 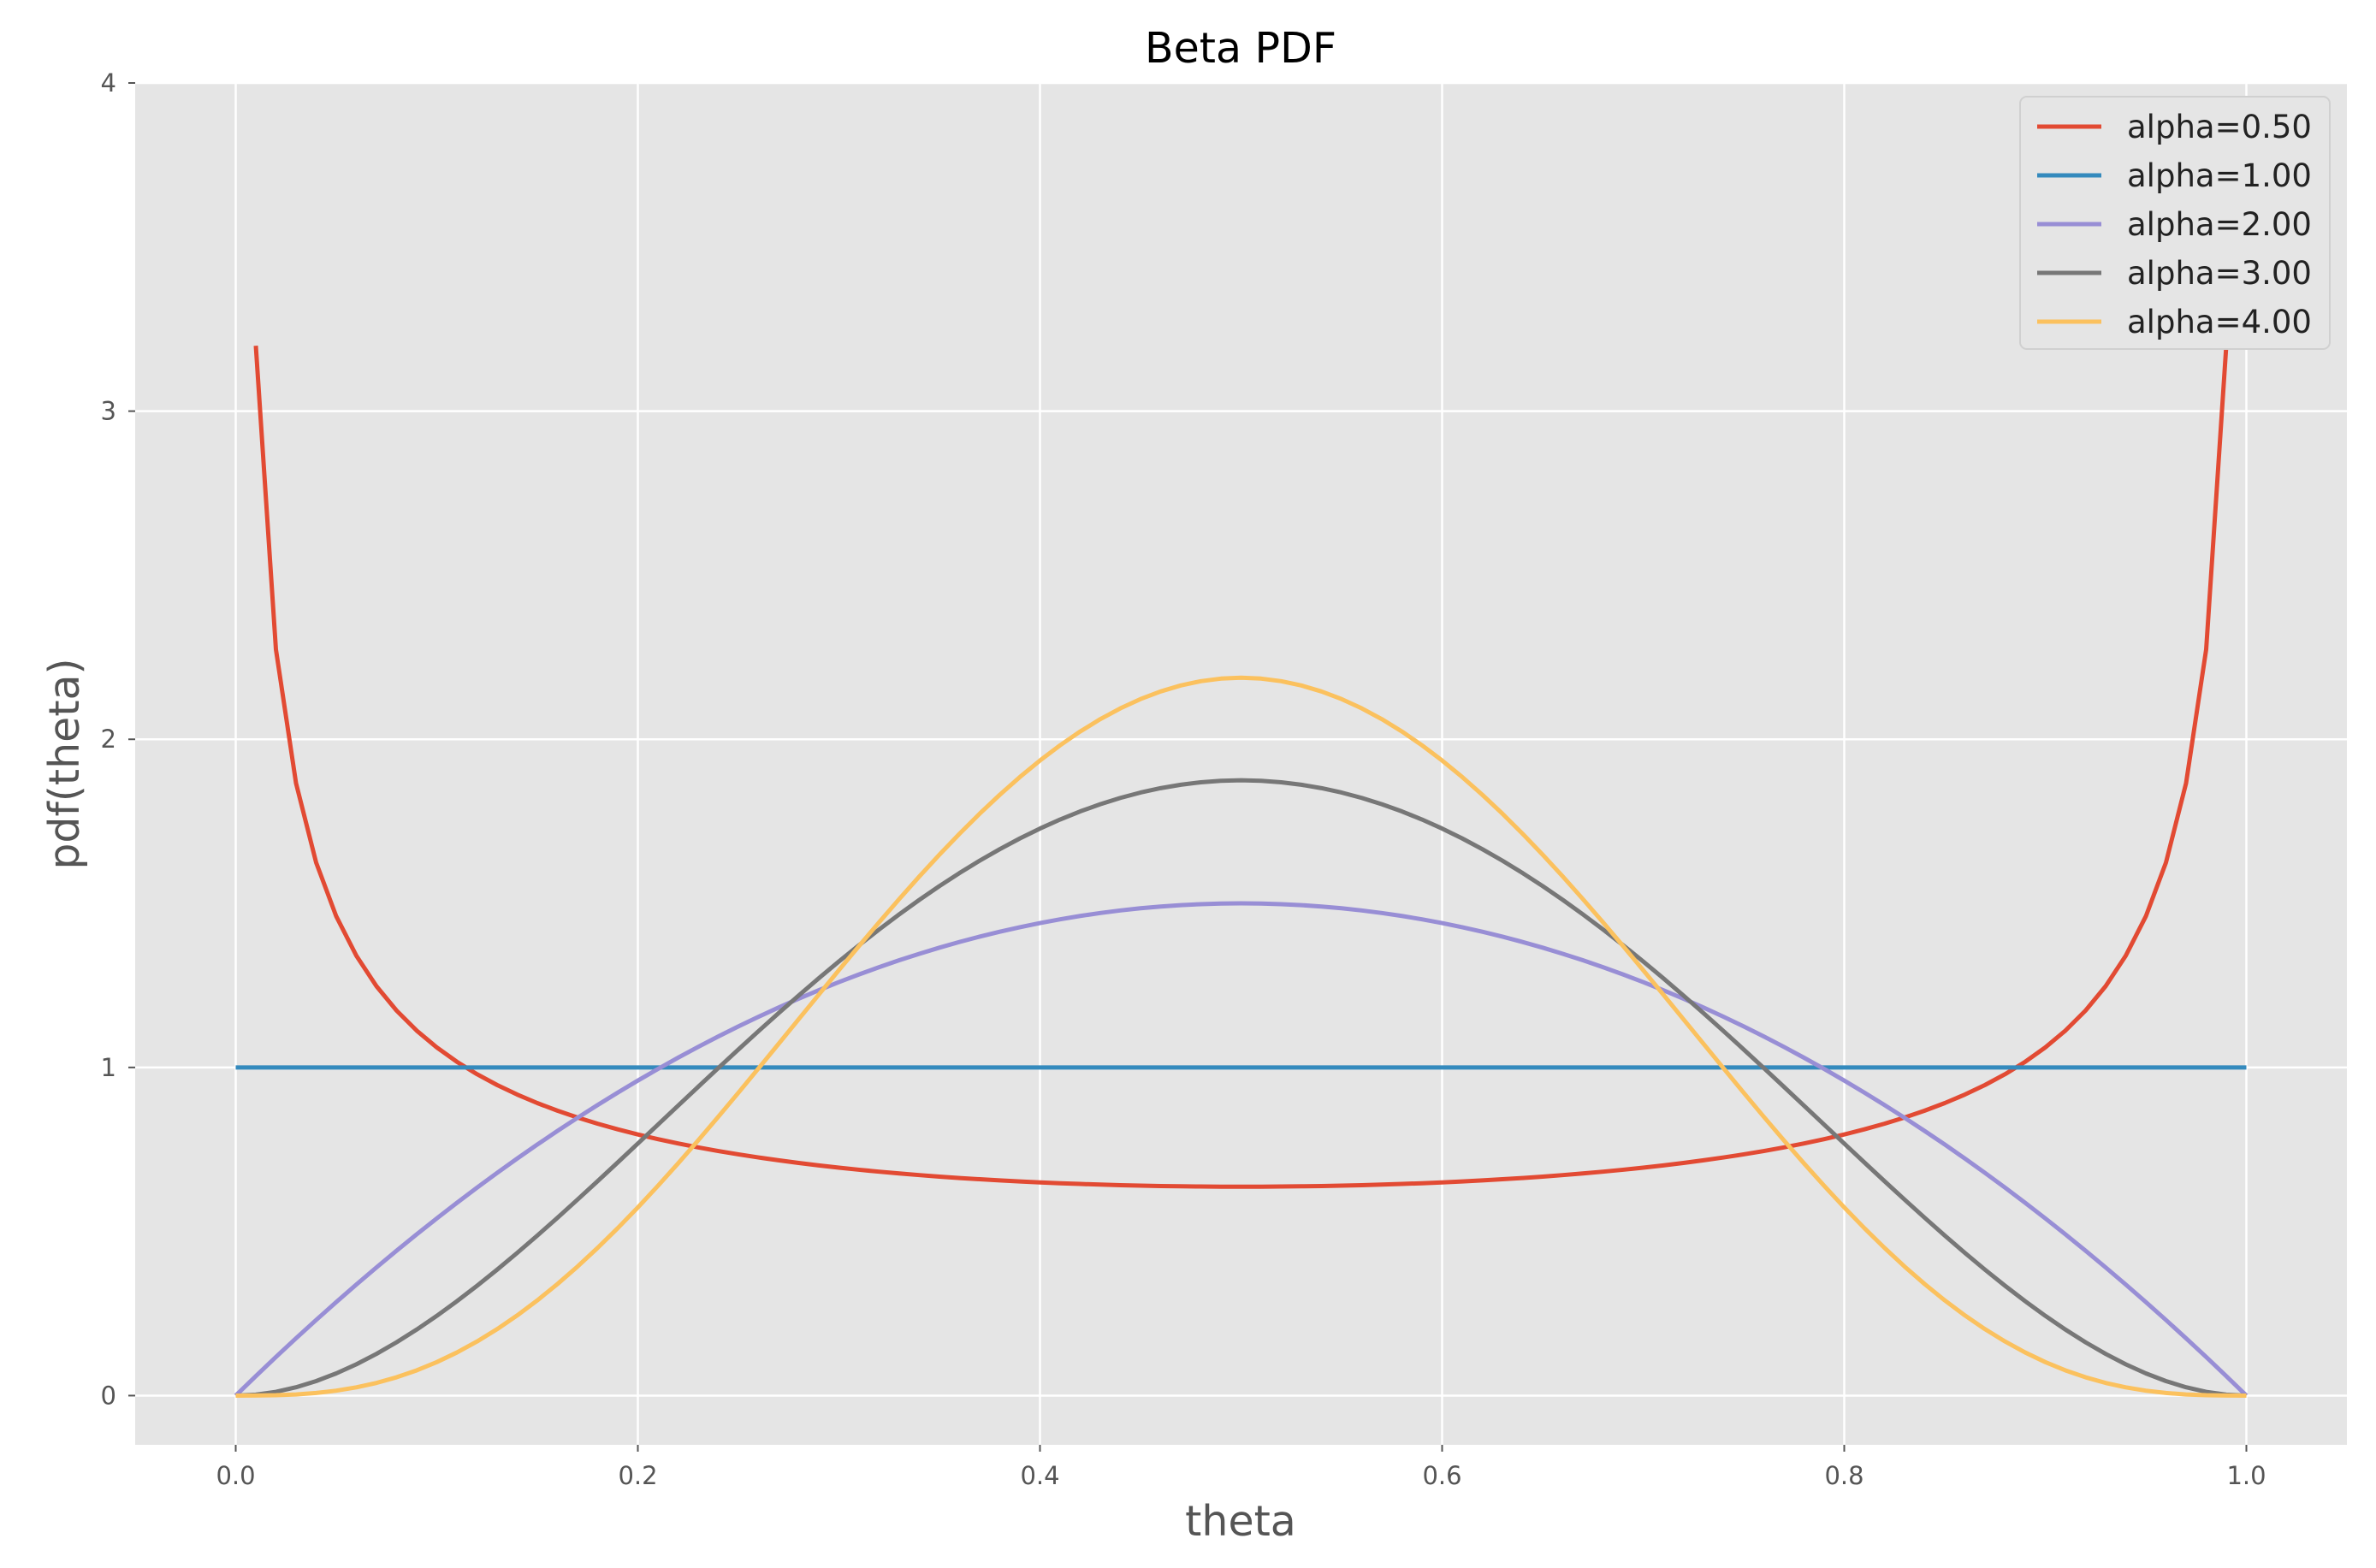 I want to click on legend-box, so click(x=2175, y=223).